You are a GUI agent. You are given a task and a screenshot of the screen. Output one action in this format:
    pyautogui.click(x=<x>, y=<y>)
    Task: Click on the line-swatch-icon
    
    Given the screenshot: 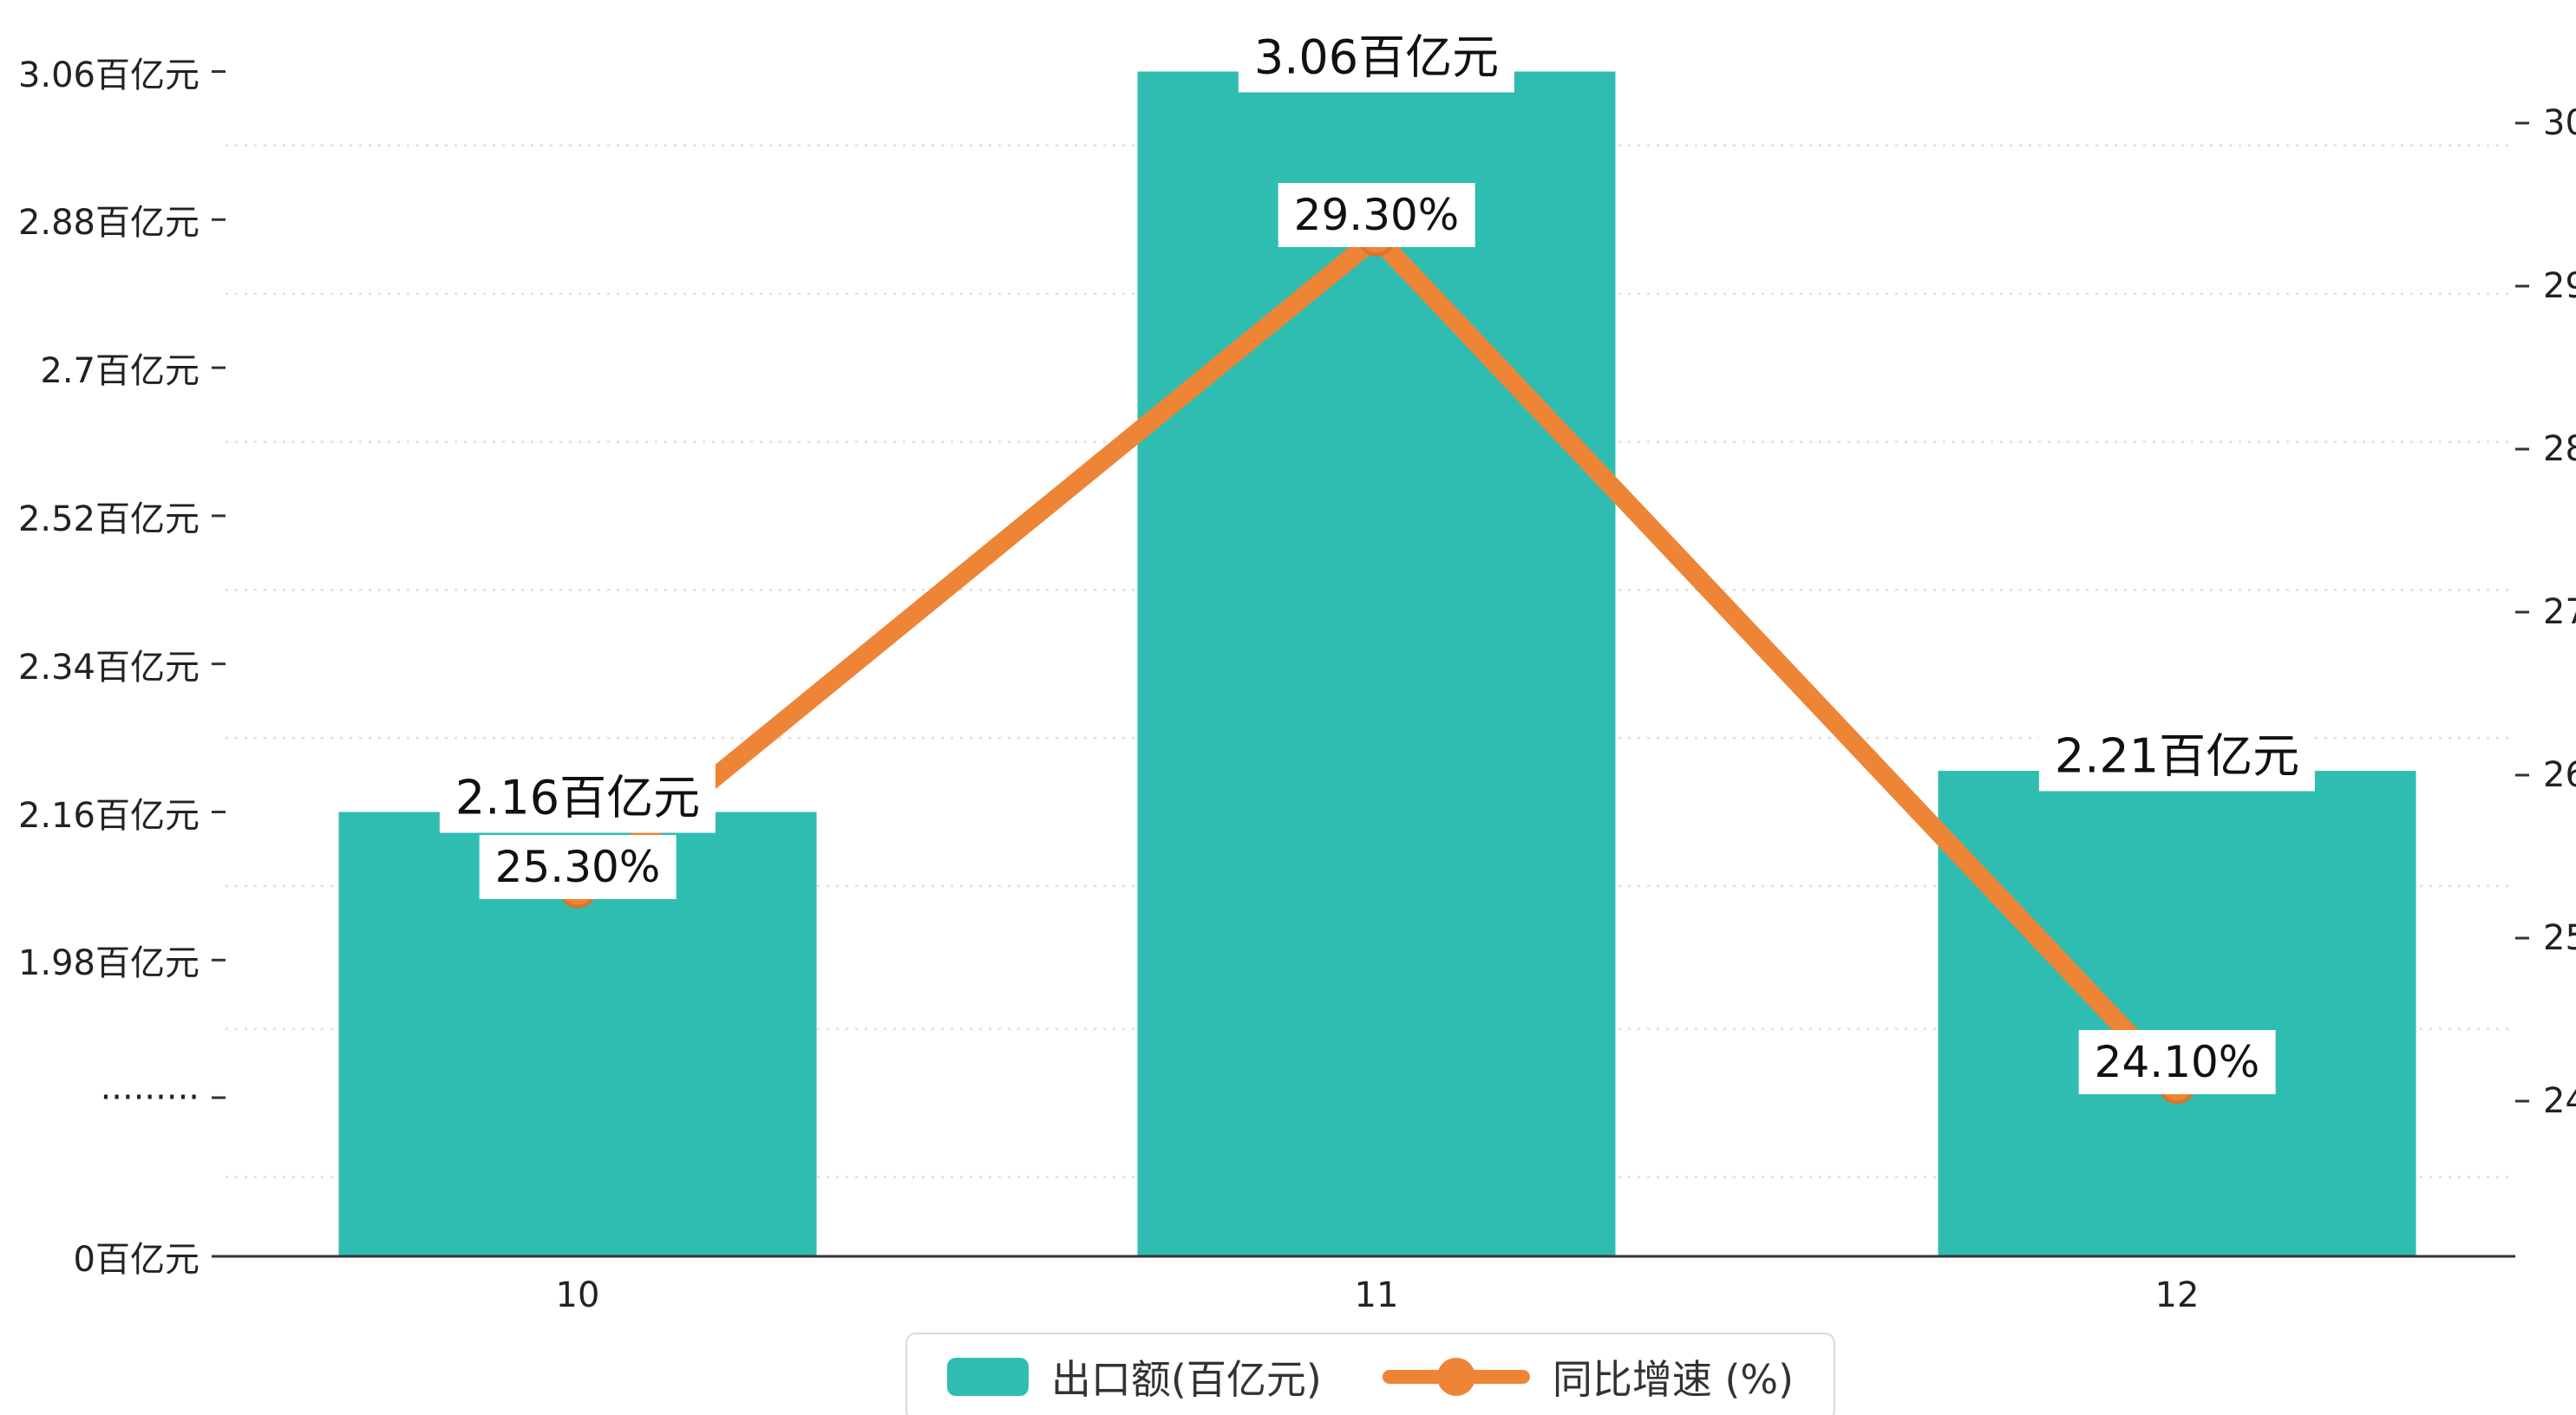 What is the action you would take?
    pyautogui.click(x=1456, y=1377)
    